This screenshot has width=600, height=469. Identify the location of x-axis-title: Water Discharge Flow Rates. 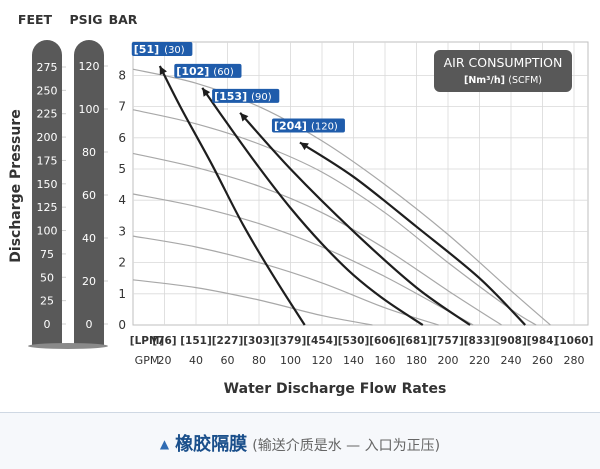
(335, 389).